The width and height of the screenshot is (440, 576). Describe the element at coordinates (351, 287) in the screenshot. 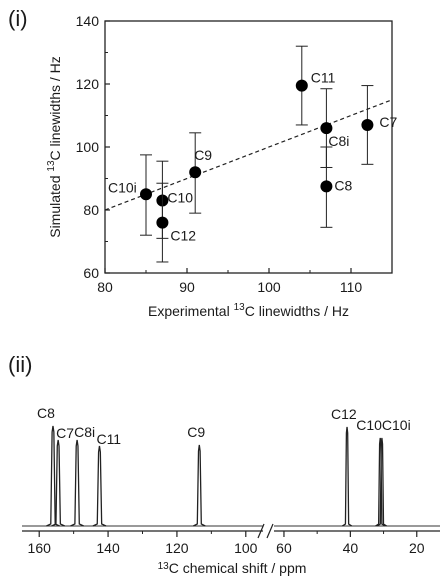

I see `x-tick-label: 110` at that location.